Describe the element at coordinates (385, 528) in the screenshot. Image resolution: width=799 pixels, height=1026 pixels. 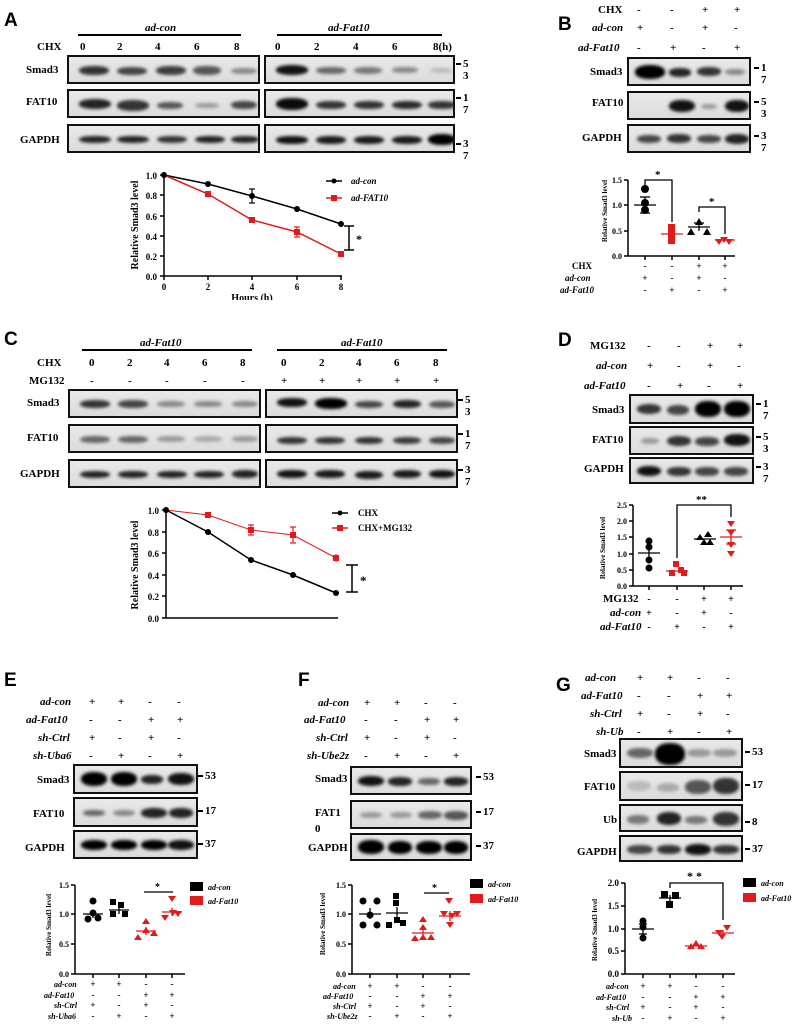
I see `legend-chx-mg132: CHX+MG132` at that location.